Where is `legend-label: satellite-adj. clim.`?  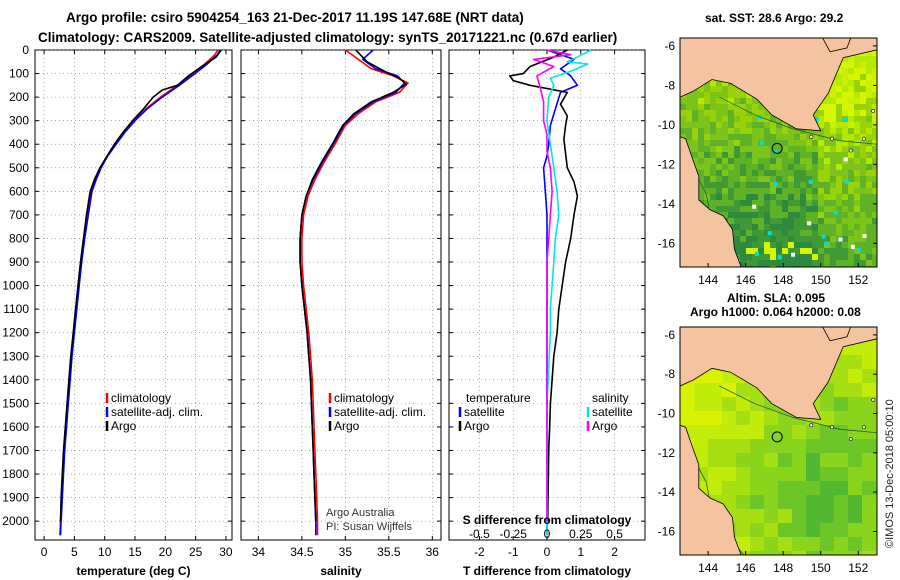 legend-label: satellite-adj. clim. is located at coordinates (157, 412).